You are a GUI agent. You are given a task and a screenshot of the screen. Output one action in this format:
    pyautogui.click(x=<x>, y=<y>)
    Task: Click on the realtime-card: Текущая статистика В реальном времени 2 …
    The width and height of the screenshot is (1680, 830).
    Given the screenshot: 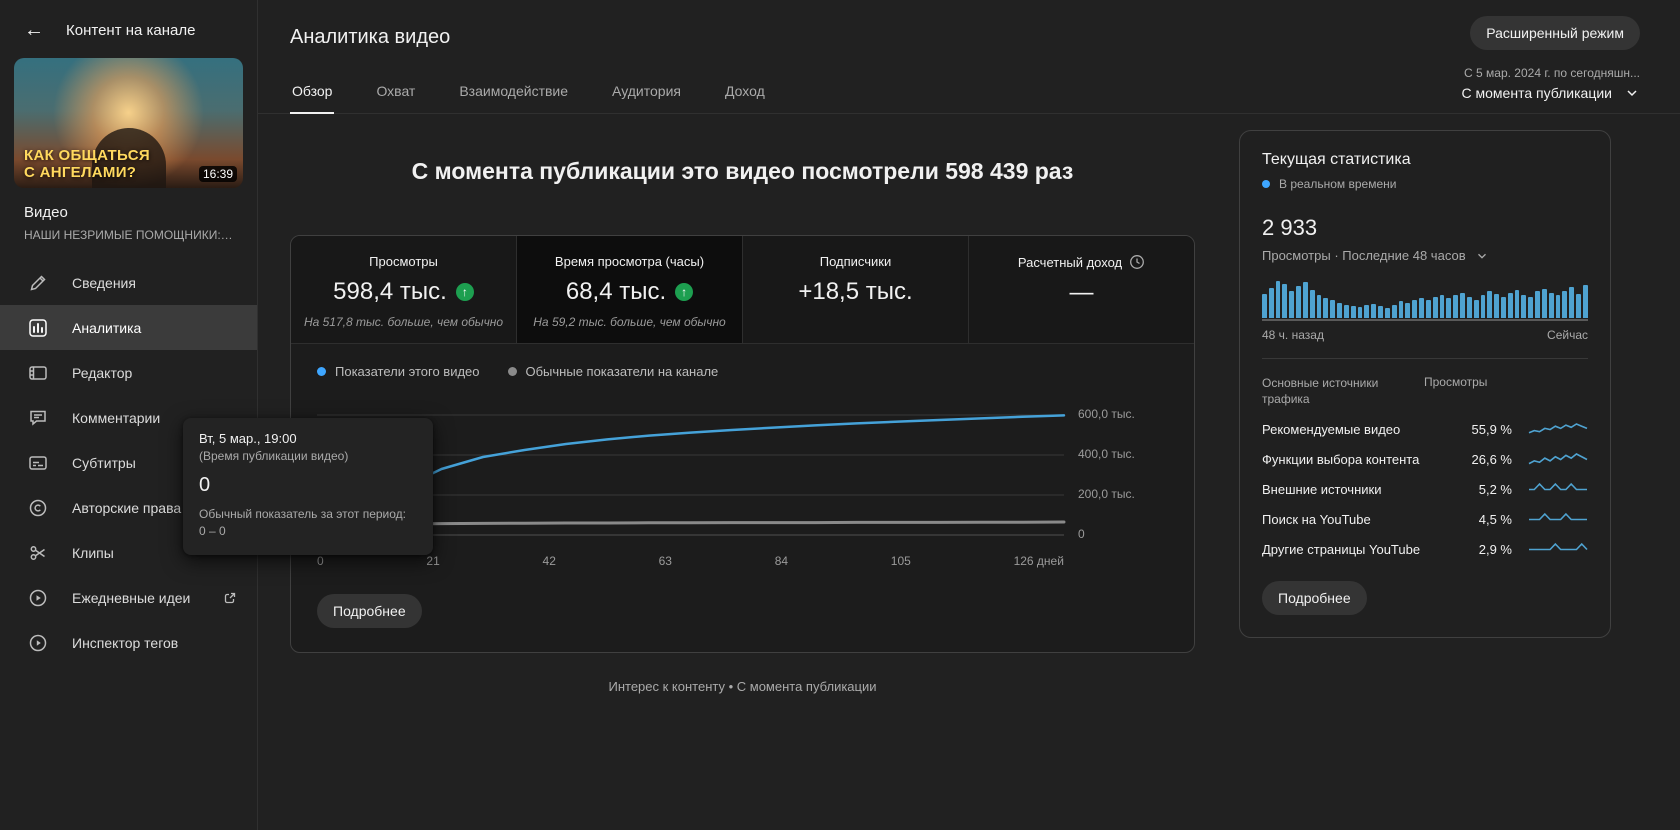 What is the action you would take?
    pyautogui.click(x=1425, y=384)
    